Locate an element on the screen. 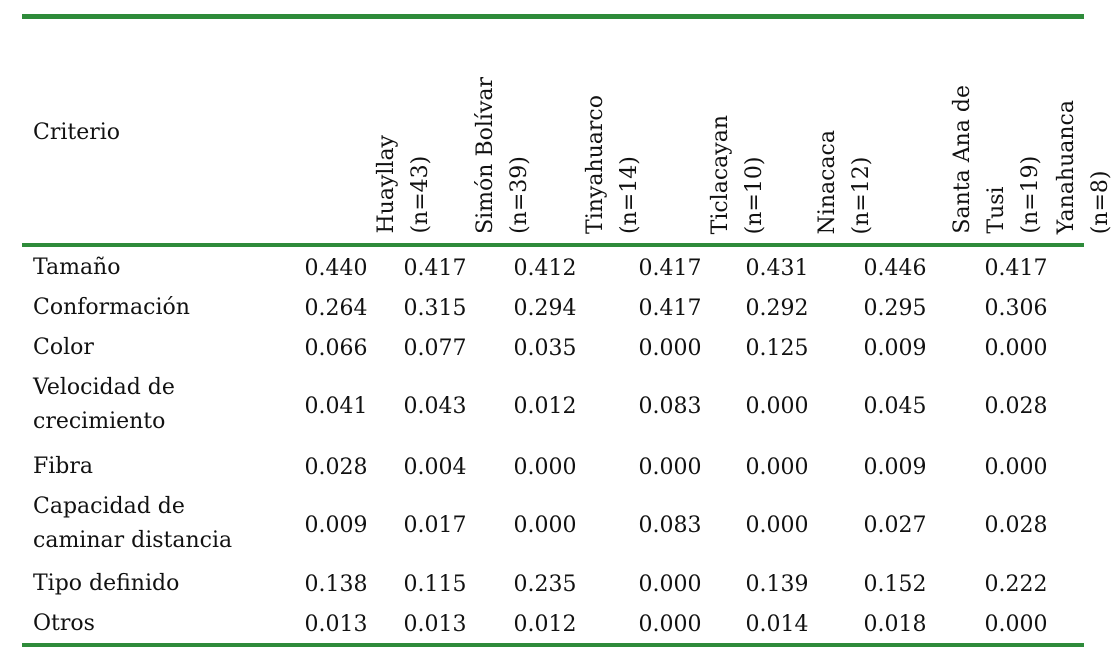  column-header-name: Ticlacayan is located at coordinates (720, 174).